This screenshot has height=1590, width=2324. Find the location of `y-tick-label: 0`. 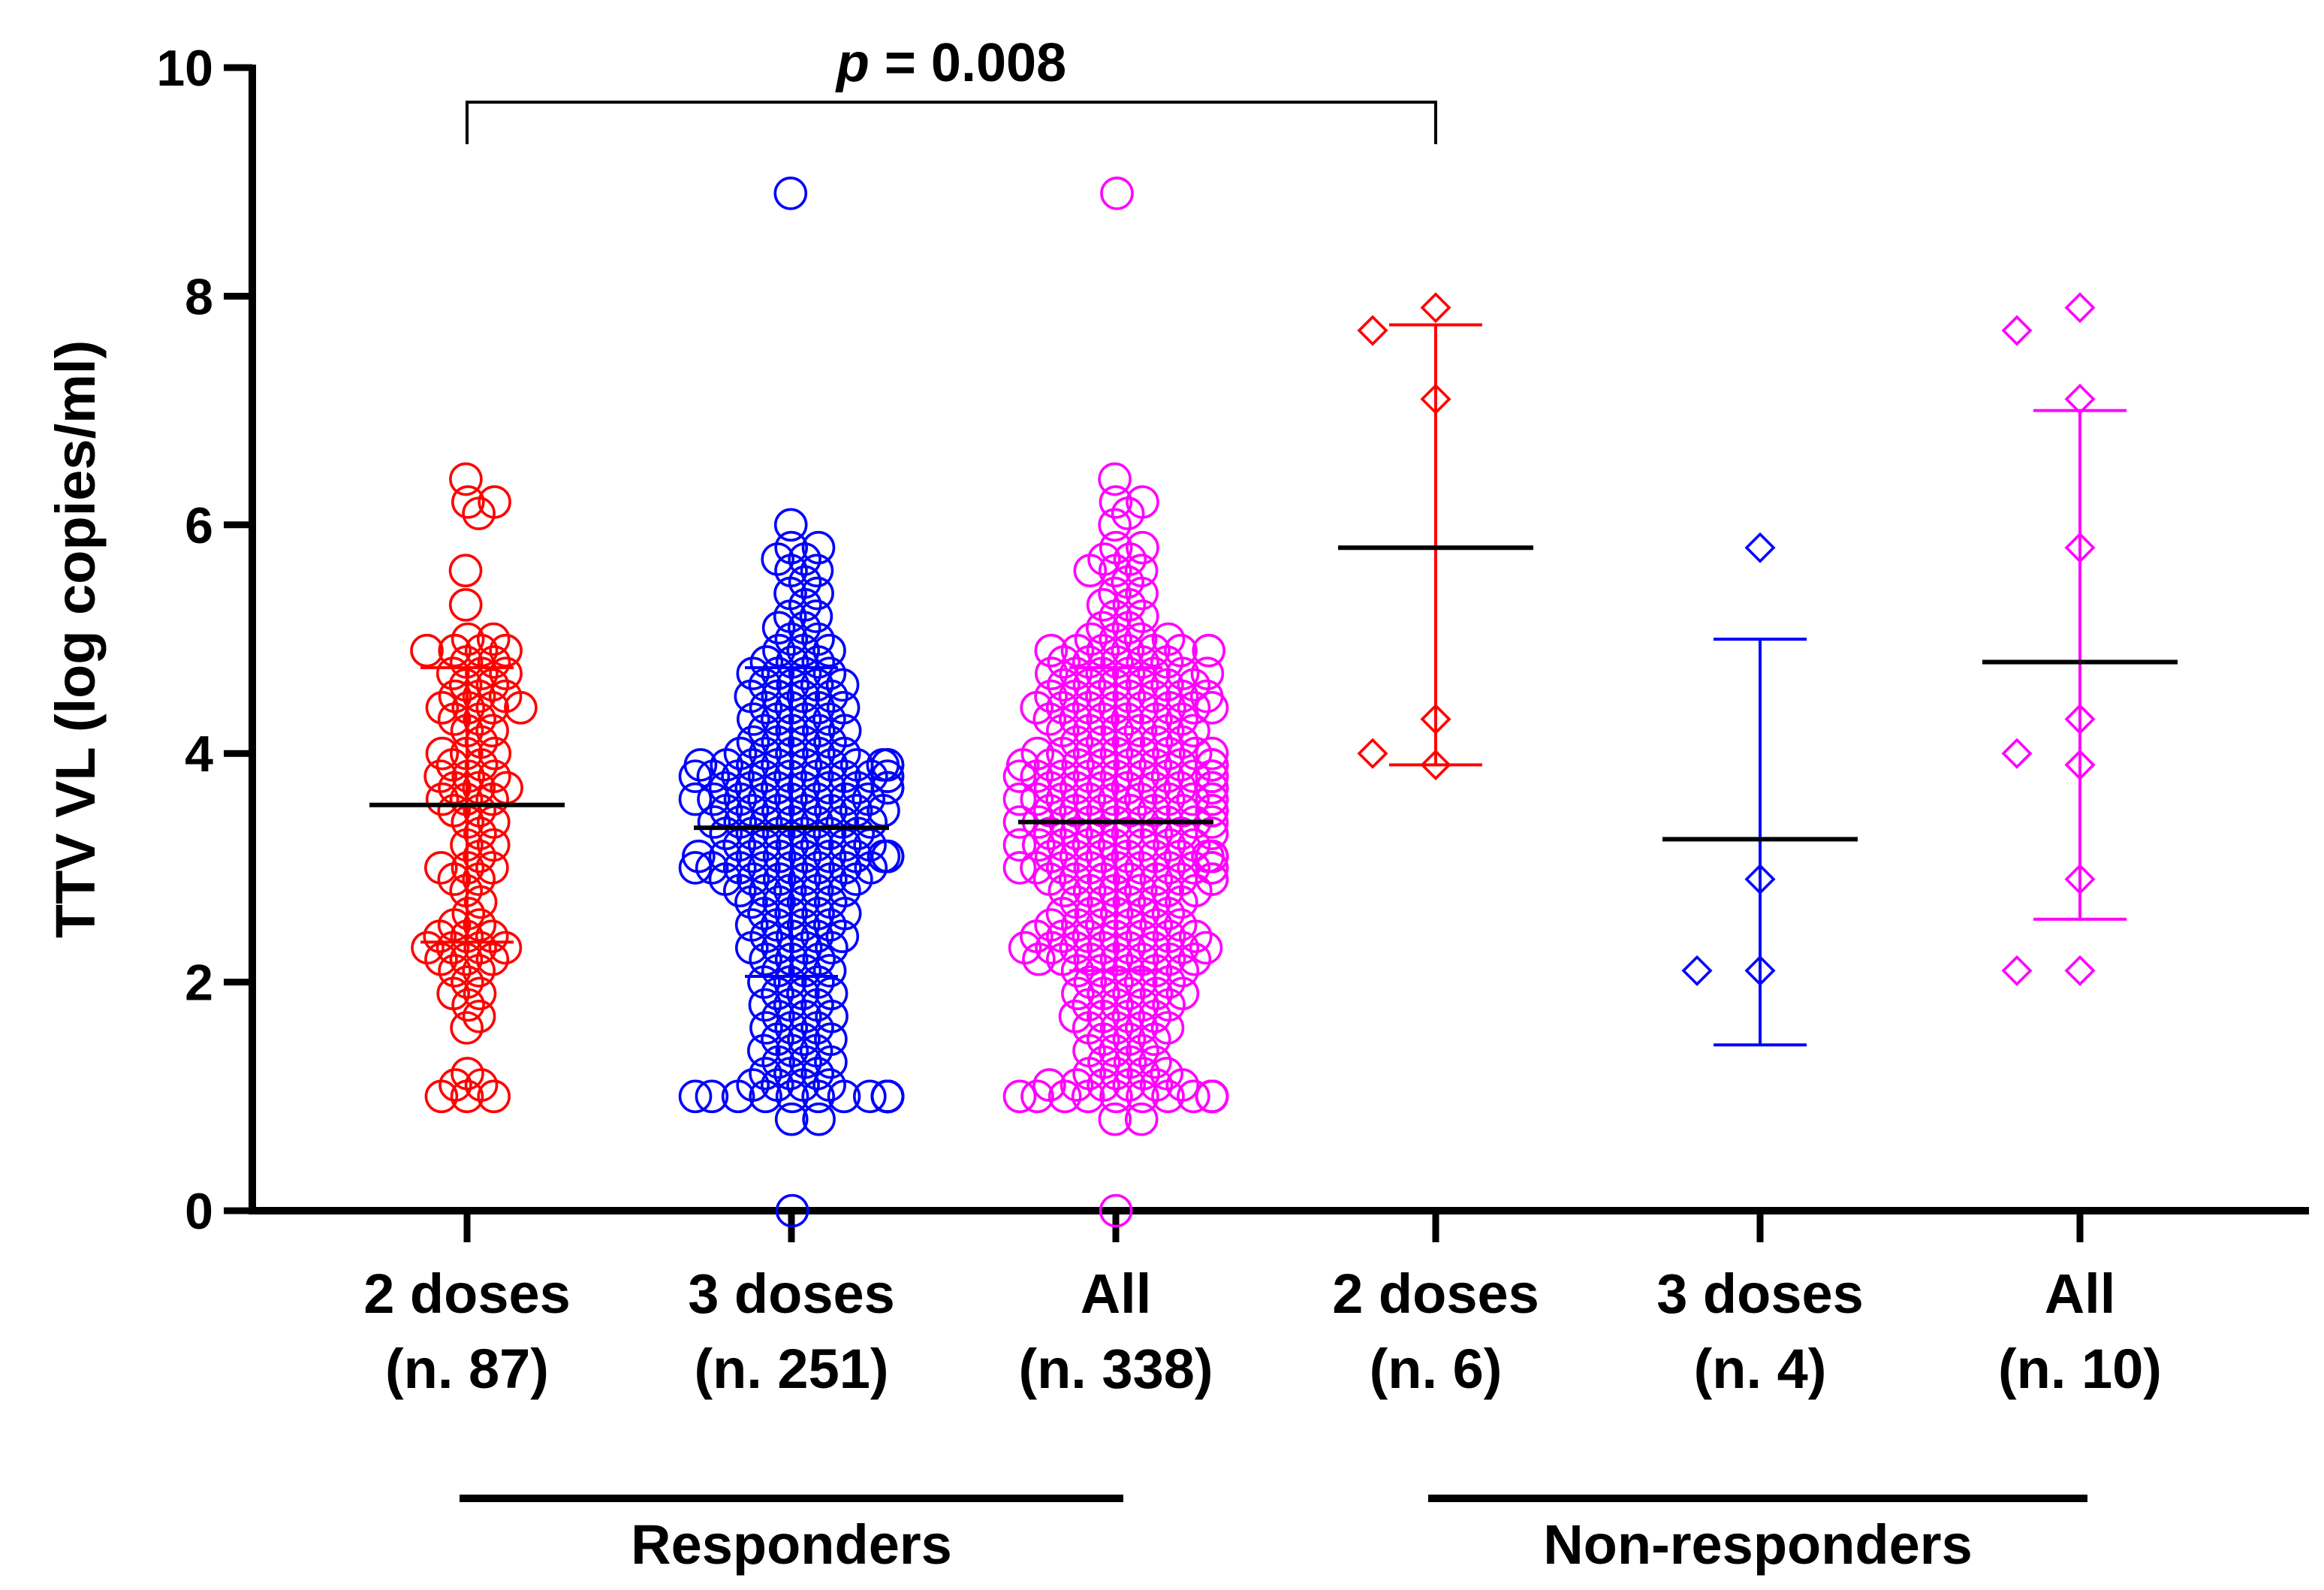

y-tick-label: 0 is located at coordinates (199, 1211).